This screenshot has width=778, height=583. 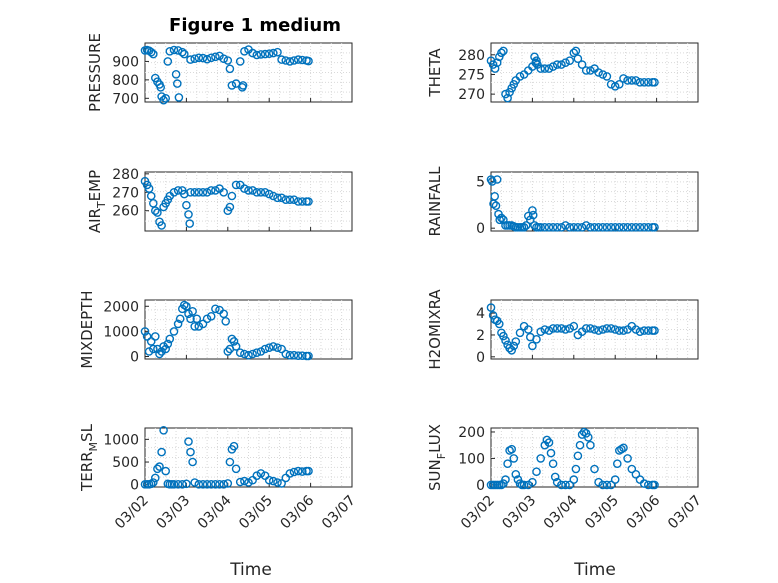 What do you see at coordinates (644, 512) in the screenshot?
I see `x-tick-label: 03/06` at bounding box center [644, 512].